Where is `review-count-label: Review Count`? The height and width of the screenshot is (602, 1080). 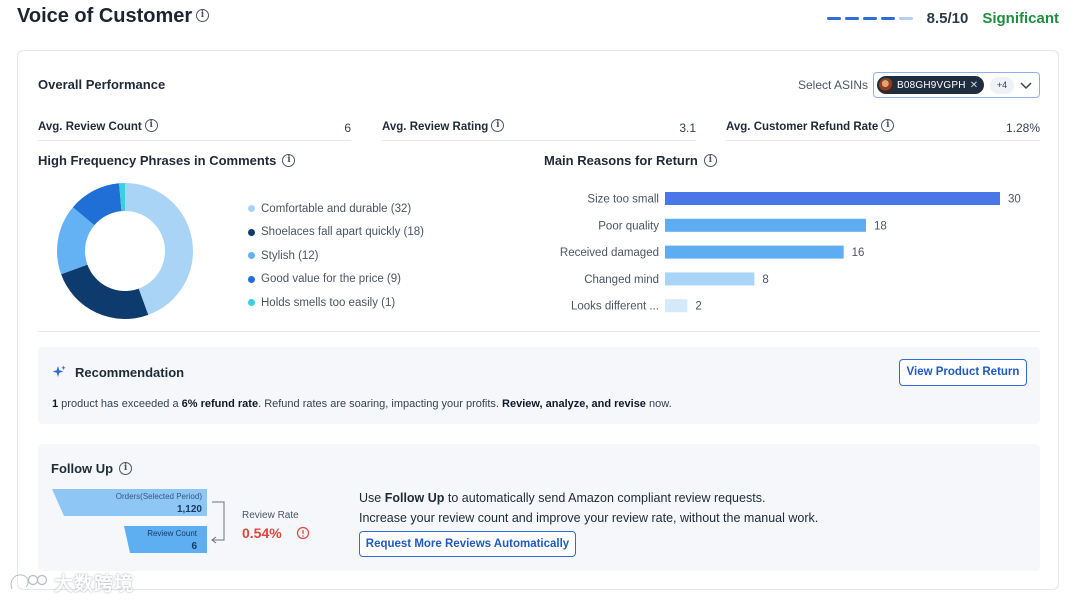
review-count-label: Review Count is located at coordinates (172, 533).